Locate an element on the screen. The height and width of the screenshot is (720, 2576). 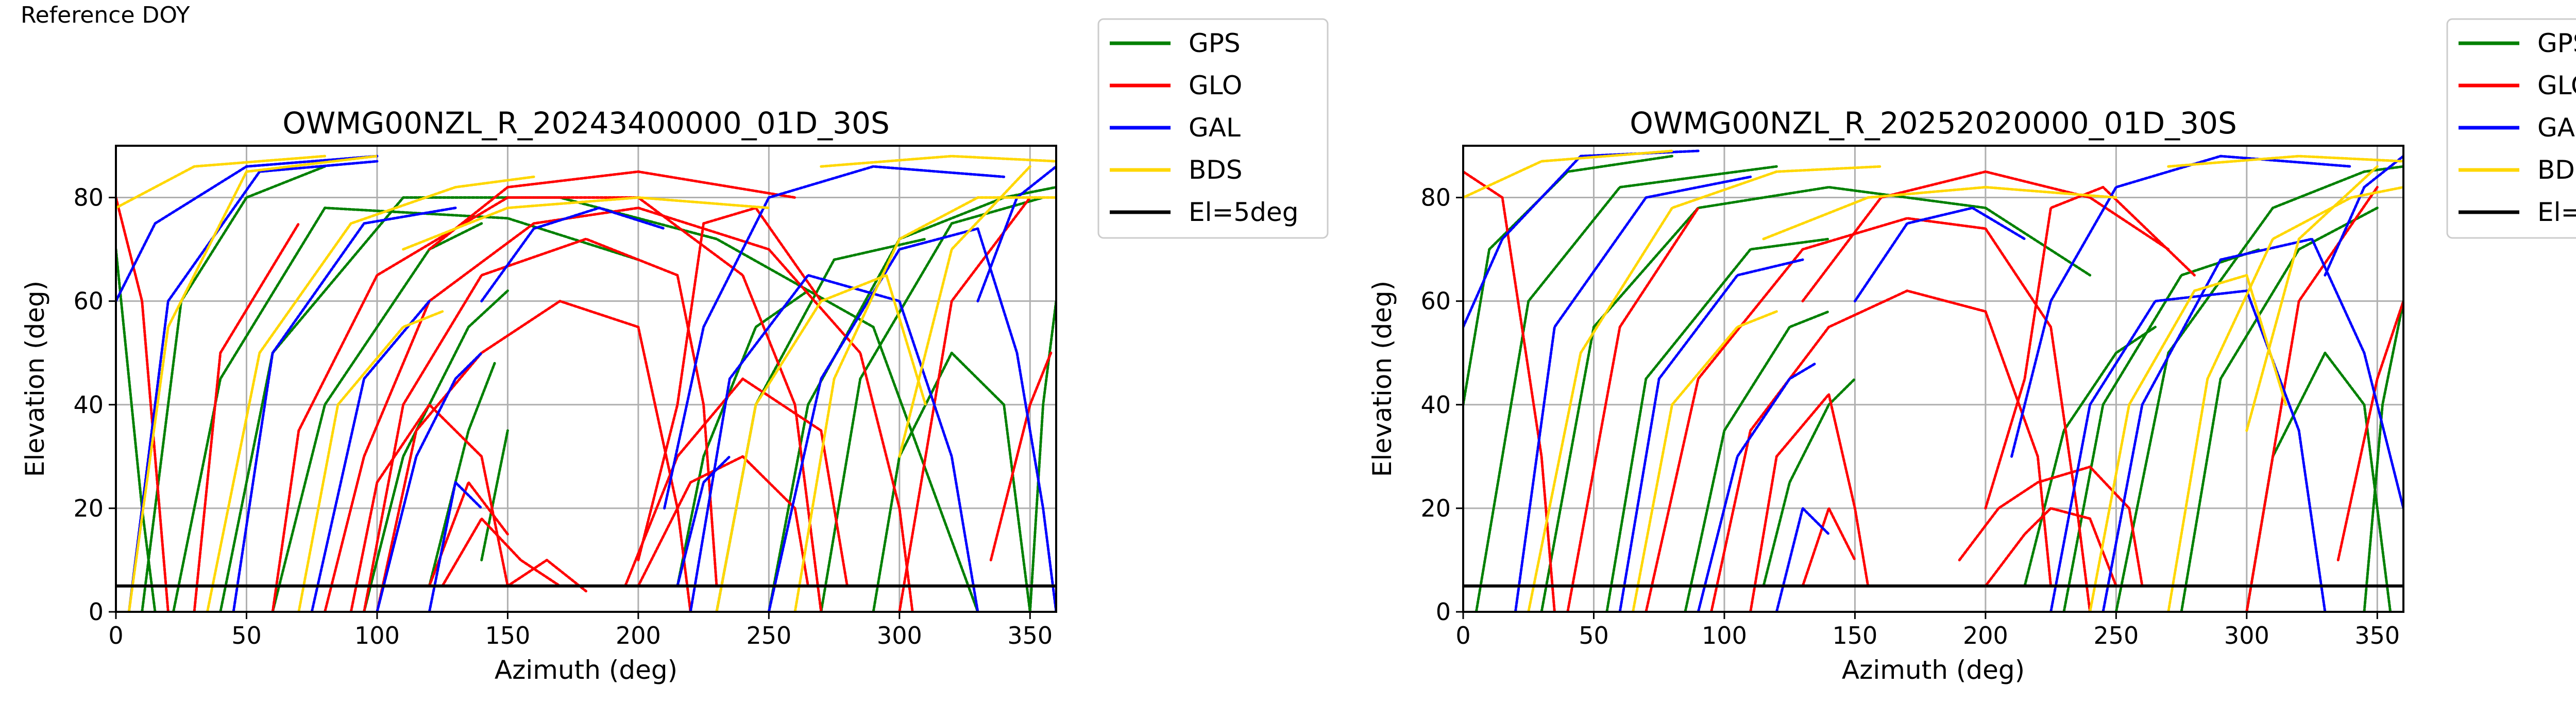
y-tick-label: 0 is located at coordinates (96, 612).